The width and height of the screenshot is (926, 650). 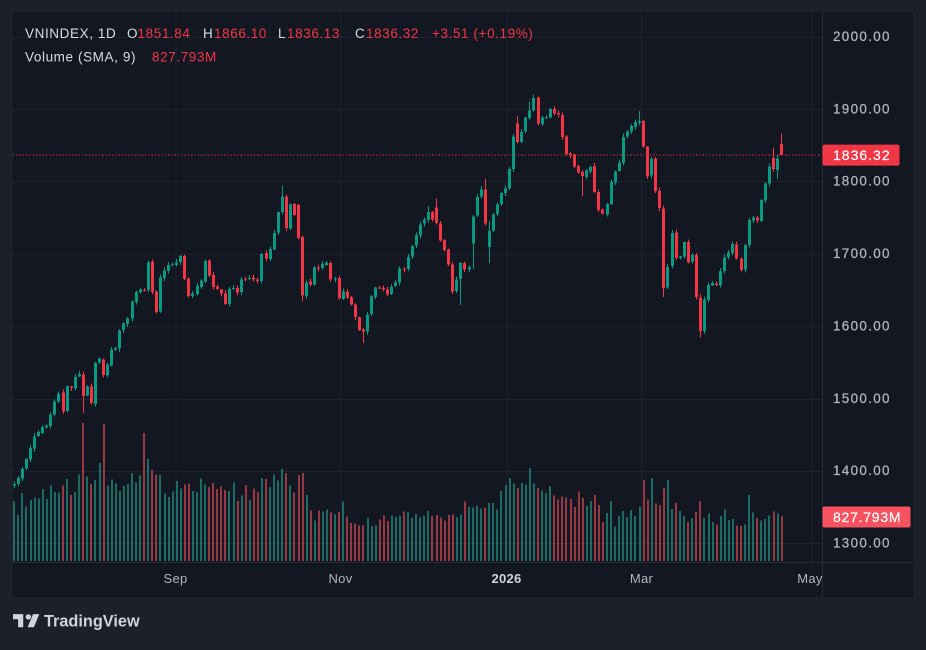 I want to click on svg-text: H, so click(x=208, y=33).